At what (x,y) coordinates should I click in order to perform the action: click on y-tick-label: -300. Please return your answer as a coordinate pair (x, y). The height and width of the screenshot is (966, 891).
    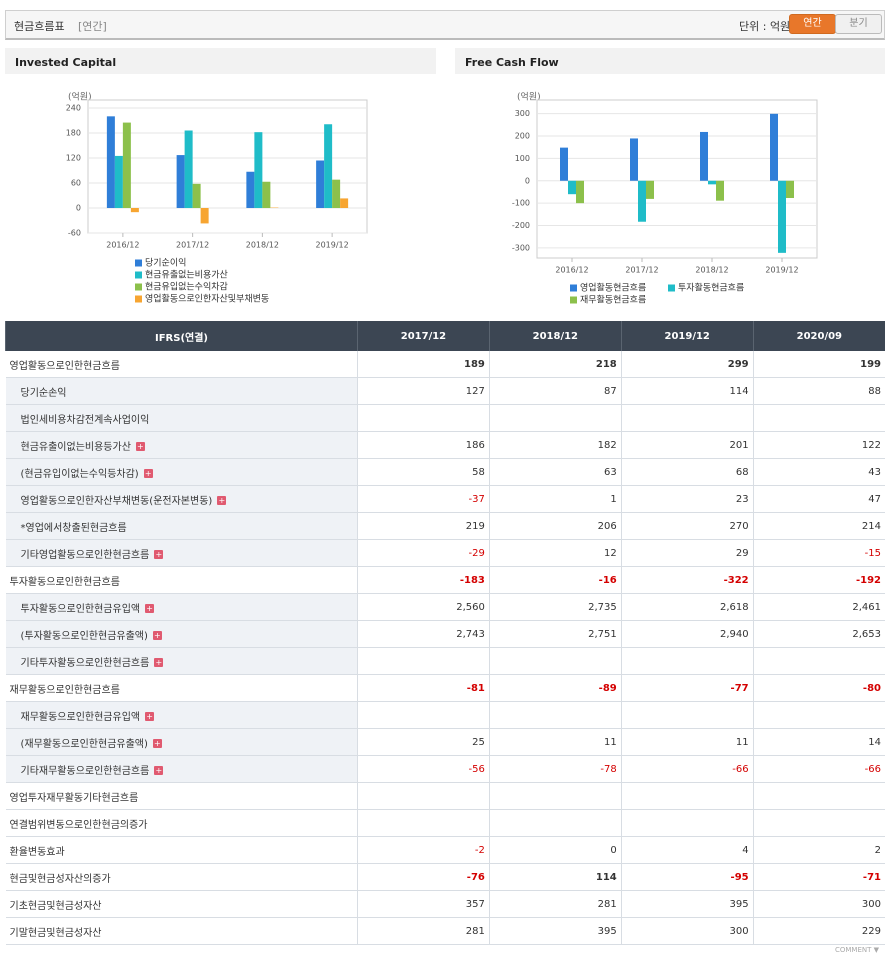
    Looking at the image, I should click on (521, 247).